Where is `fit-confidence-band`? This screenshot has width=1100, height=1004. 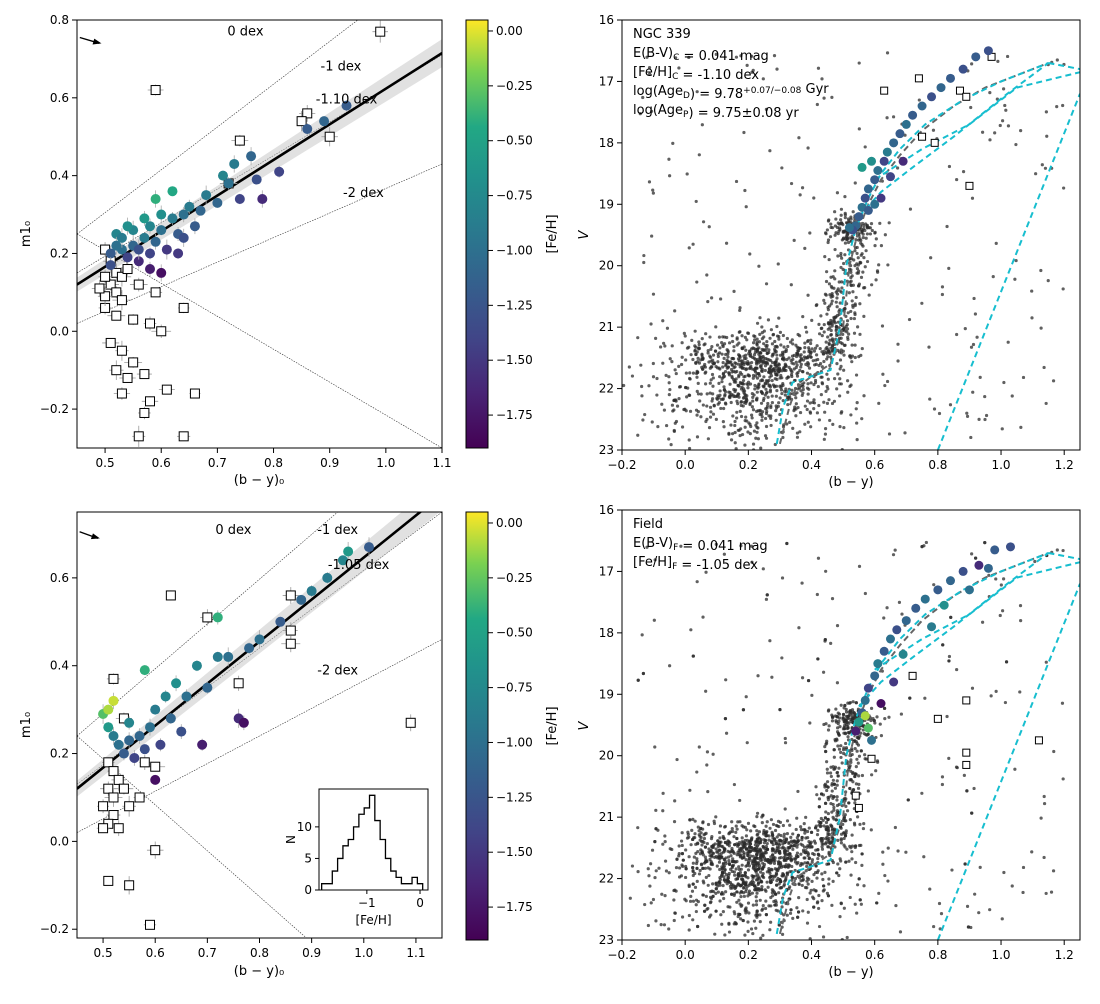
fit-confidence-band is located at coordinates (258, 654).